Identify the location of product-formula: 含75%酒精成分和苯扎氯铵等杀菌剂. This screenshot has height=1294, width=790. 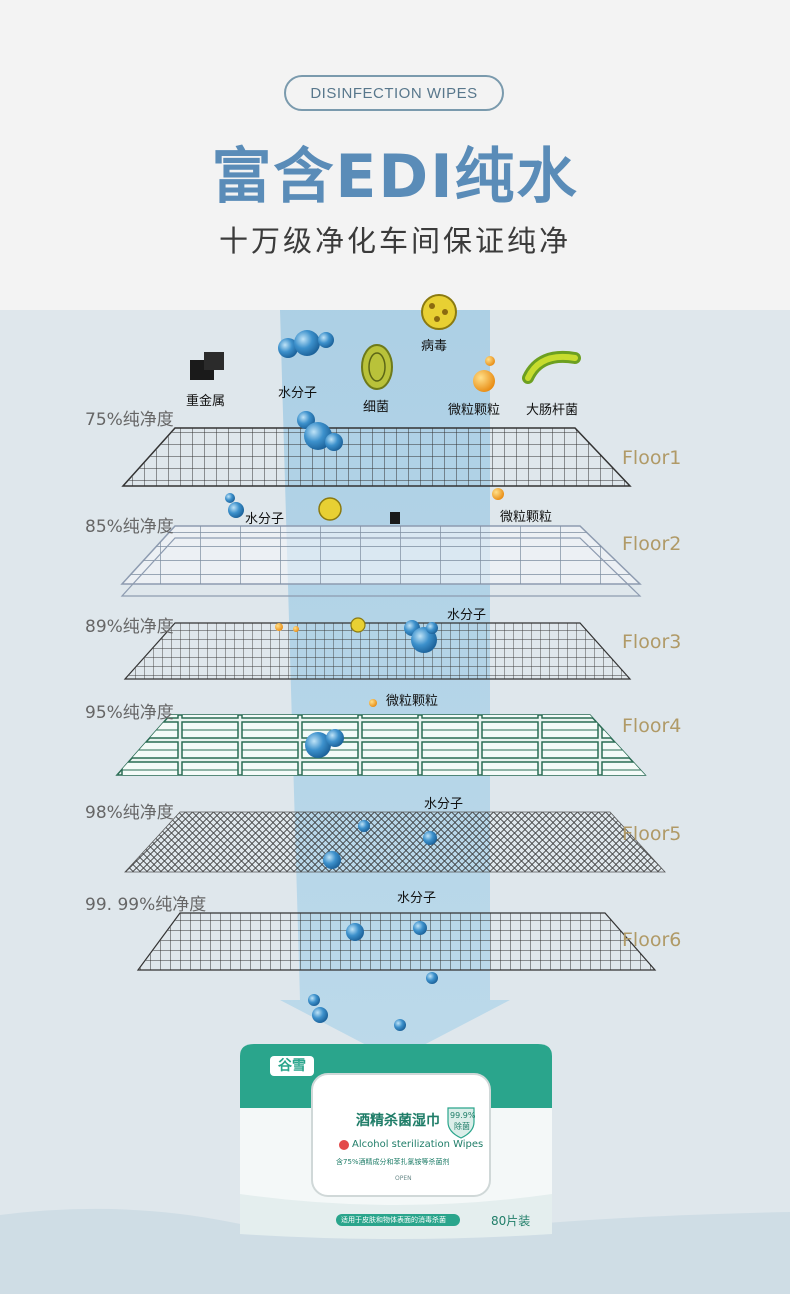
(393, 1162).